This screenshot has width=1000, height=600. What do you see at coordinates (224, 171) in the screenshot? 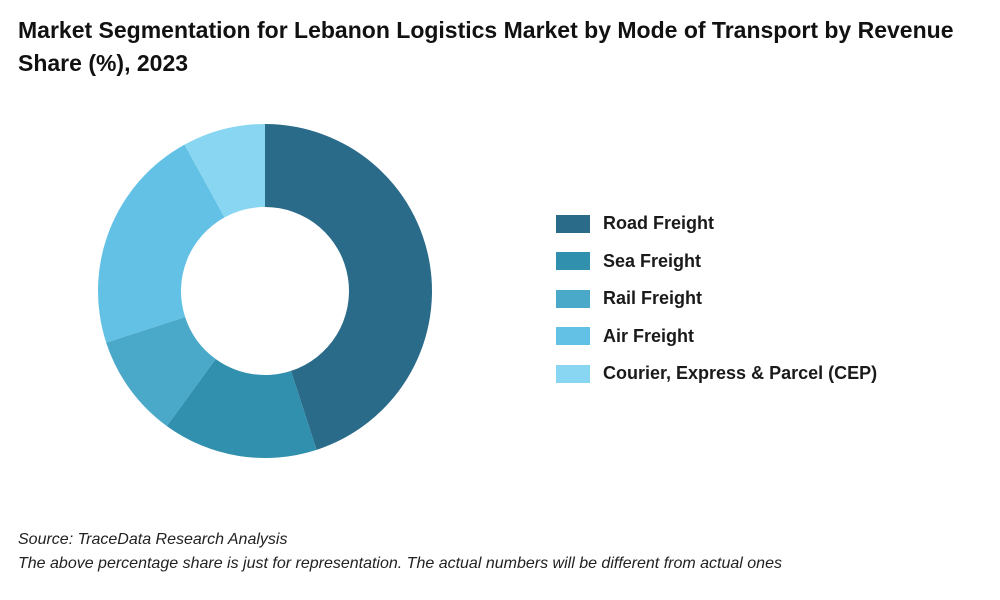
I see `donut-slice-courier-express-parcel-cep` at bounding box center [224, 171].